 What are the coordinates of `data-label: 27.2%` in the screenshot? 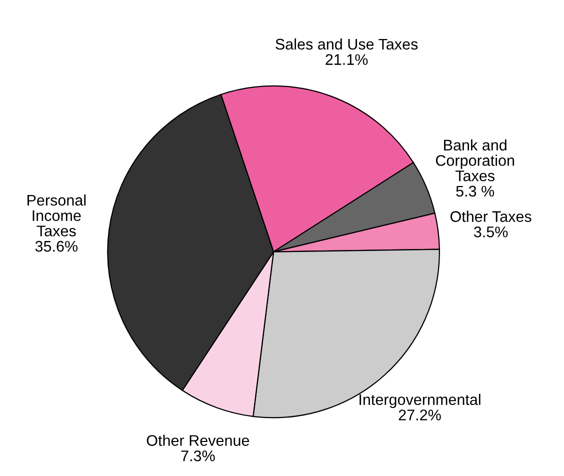 It's located at (419, 415).